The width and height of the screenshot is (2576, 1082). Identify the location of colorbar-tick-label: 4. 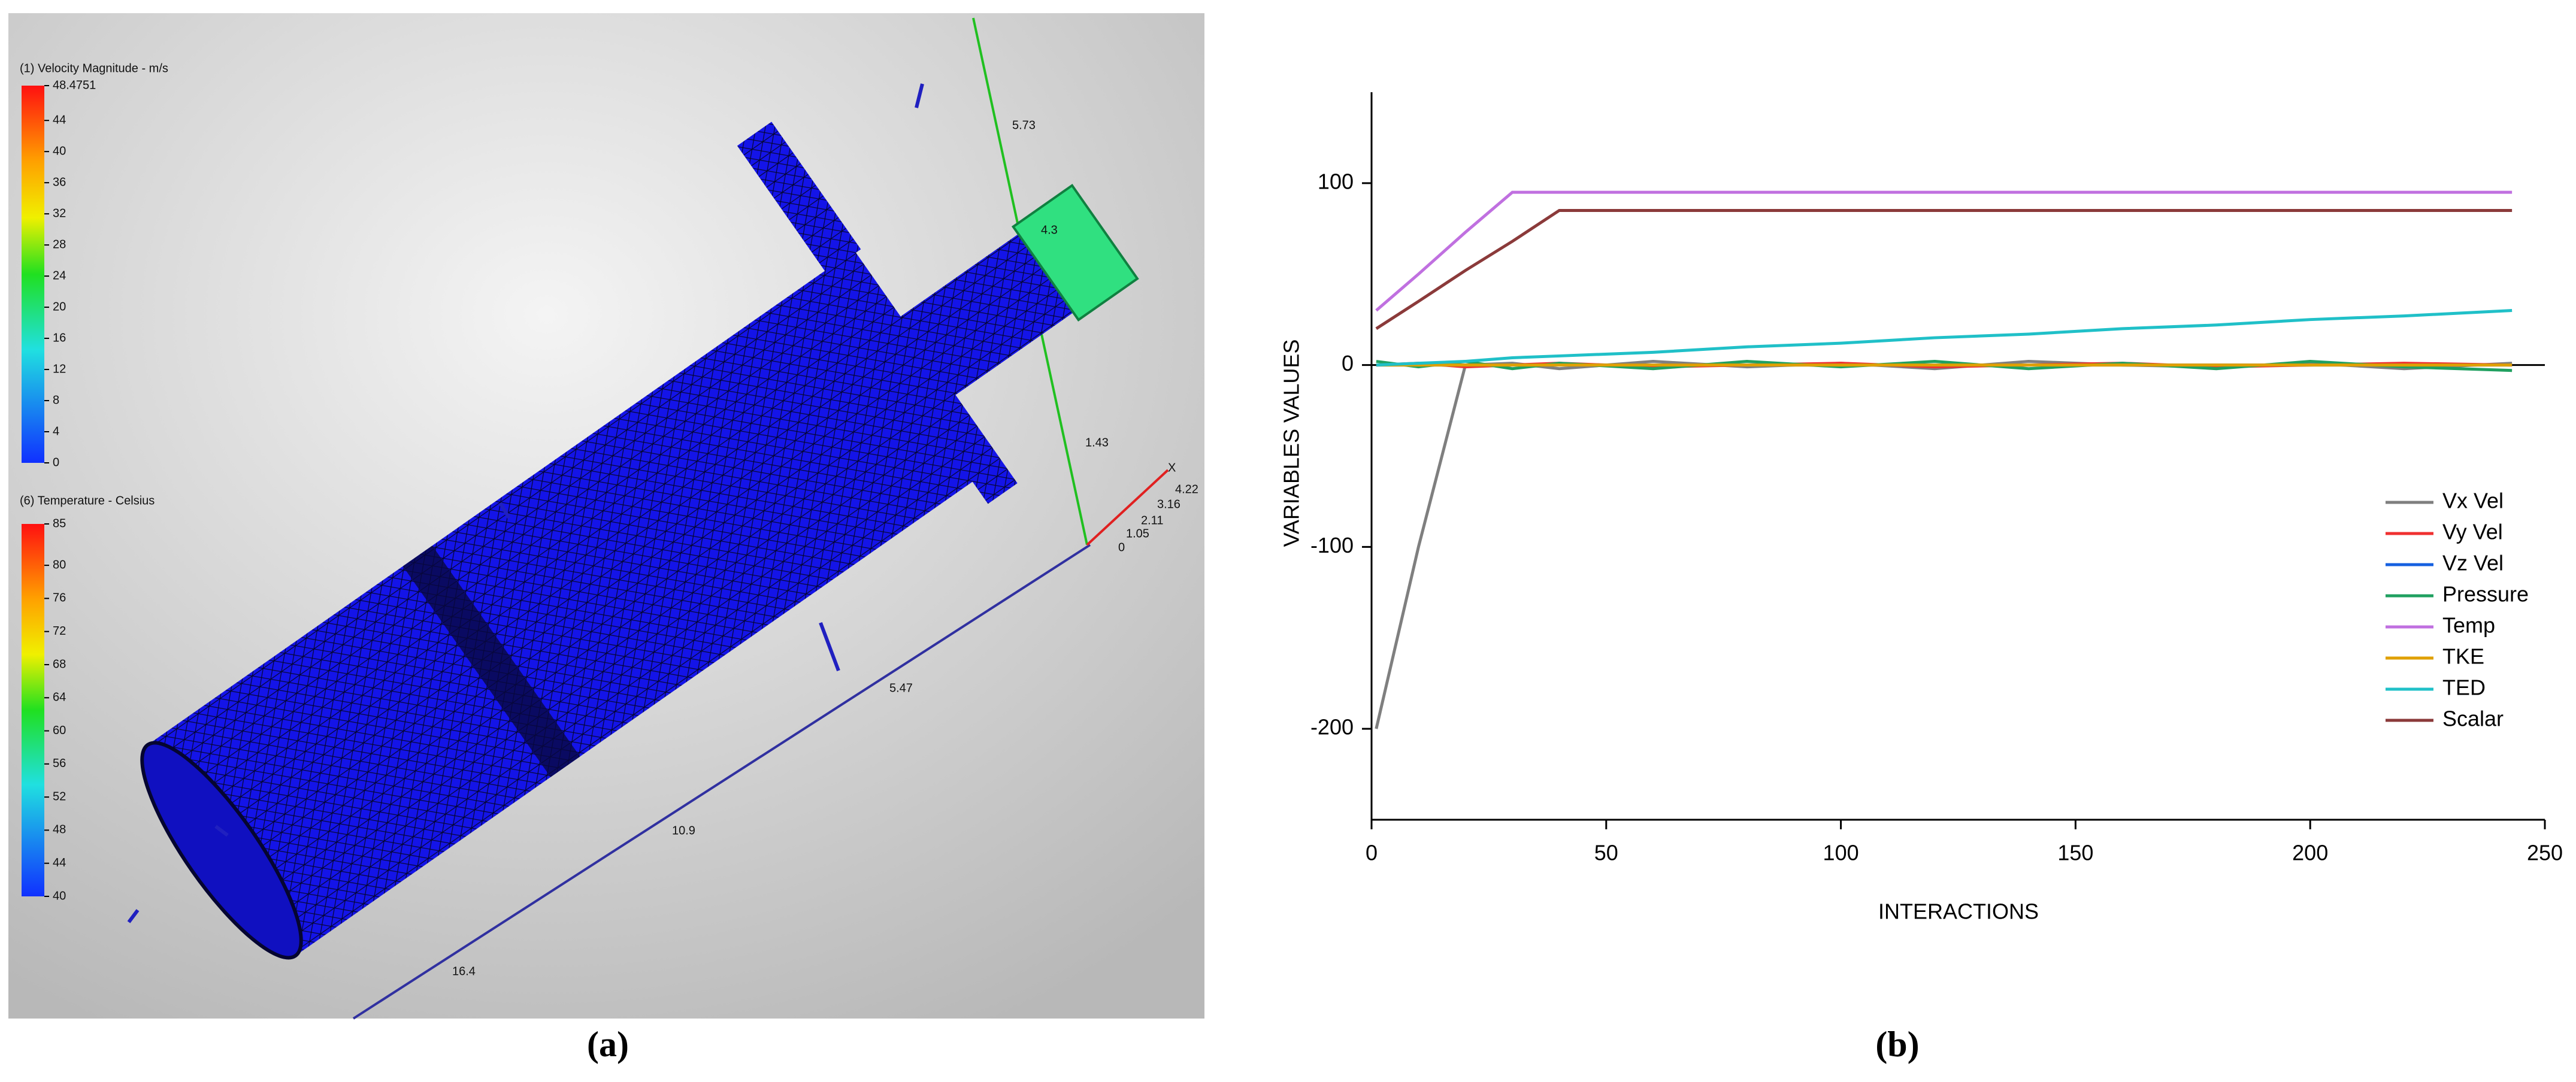
(56, 431).